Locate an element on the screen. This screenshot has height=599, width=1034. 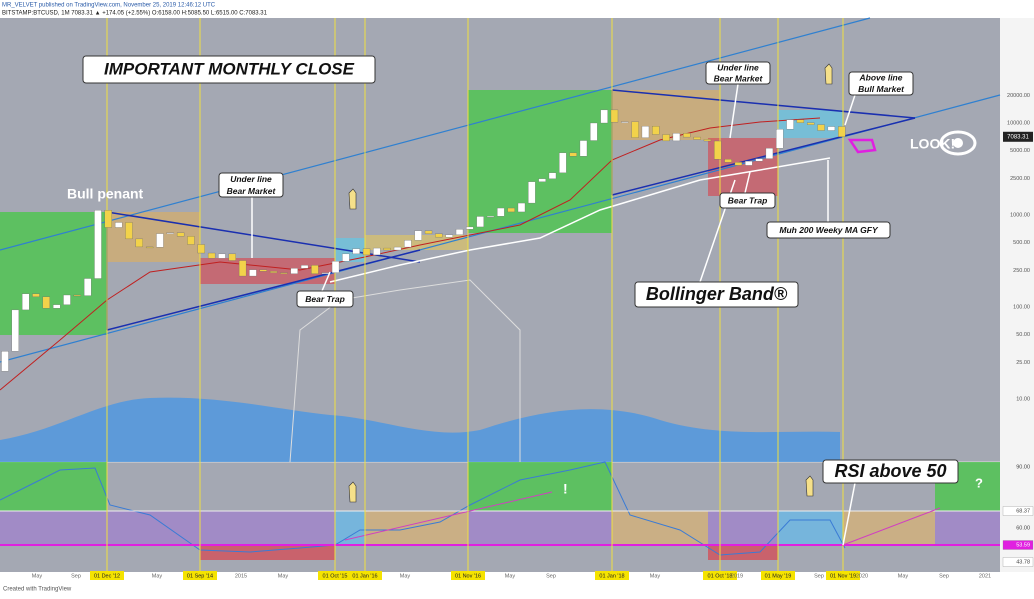
date-label: 01 Sep '14 is located at coordinates (200, 576).